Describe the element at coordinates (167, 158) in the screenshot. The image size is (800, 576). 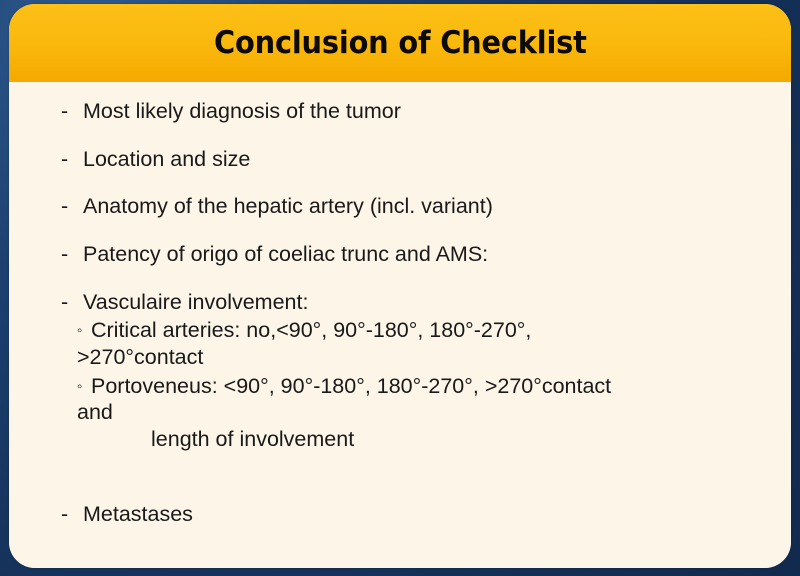
I see `list-item-label: Location and size` at that location.